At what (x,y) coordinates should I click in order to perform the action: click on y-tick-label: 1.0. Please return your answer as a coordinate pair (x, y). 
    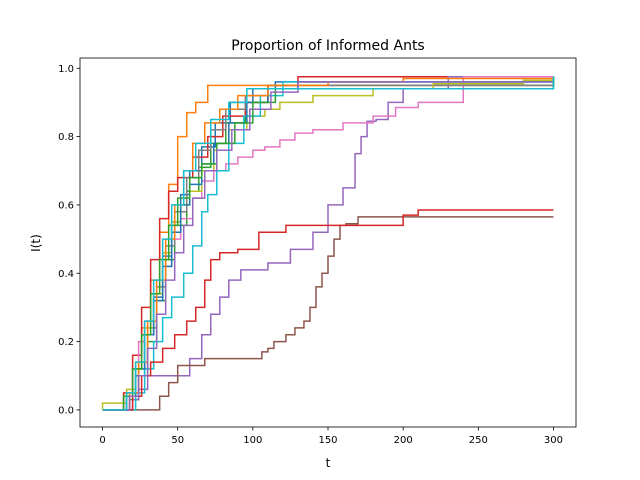
    Looking at the image, I should click on (66, 69).